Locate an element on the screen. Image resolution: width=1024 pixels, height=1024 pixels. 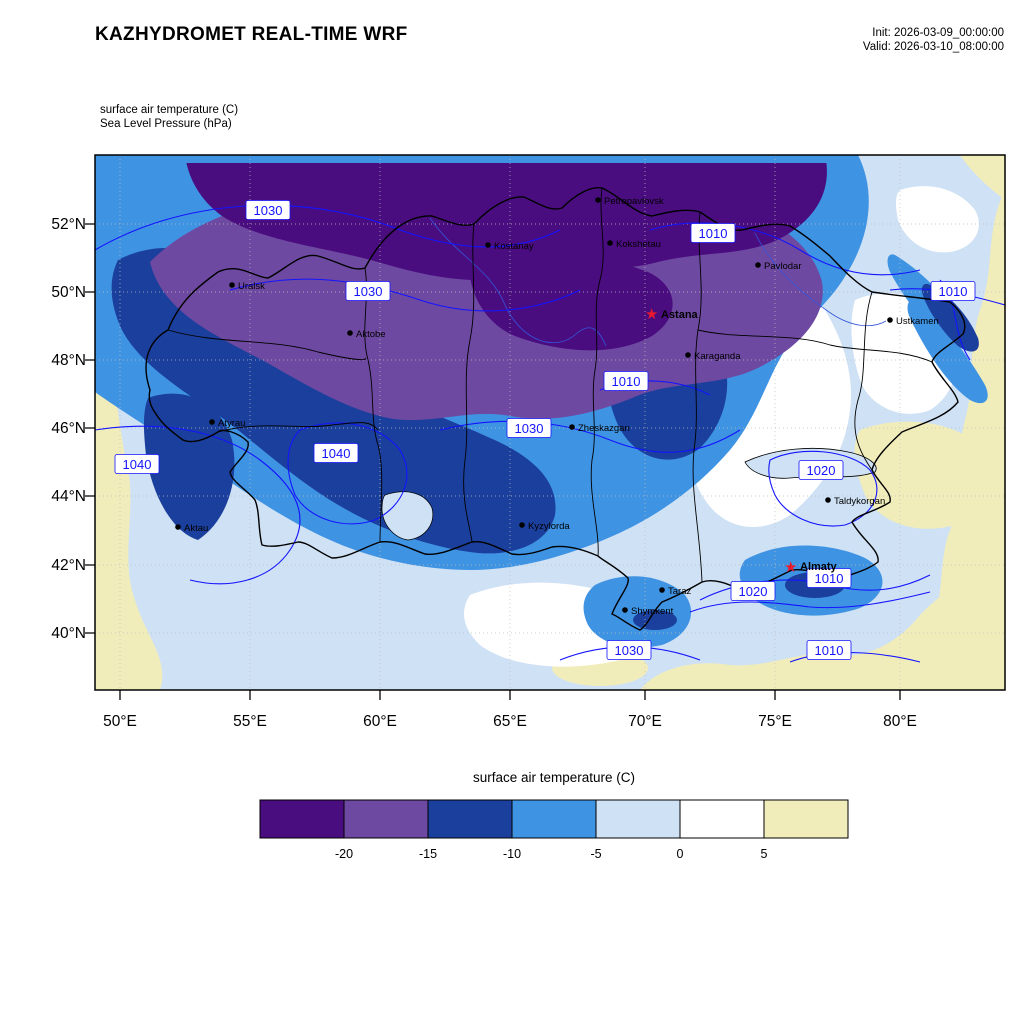
temp-region-blue-altai-streak2 is located at coordinates (947, 351).